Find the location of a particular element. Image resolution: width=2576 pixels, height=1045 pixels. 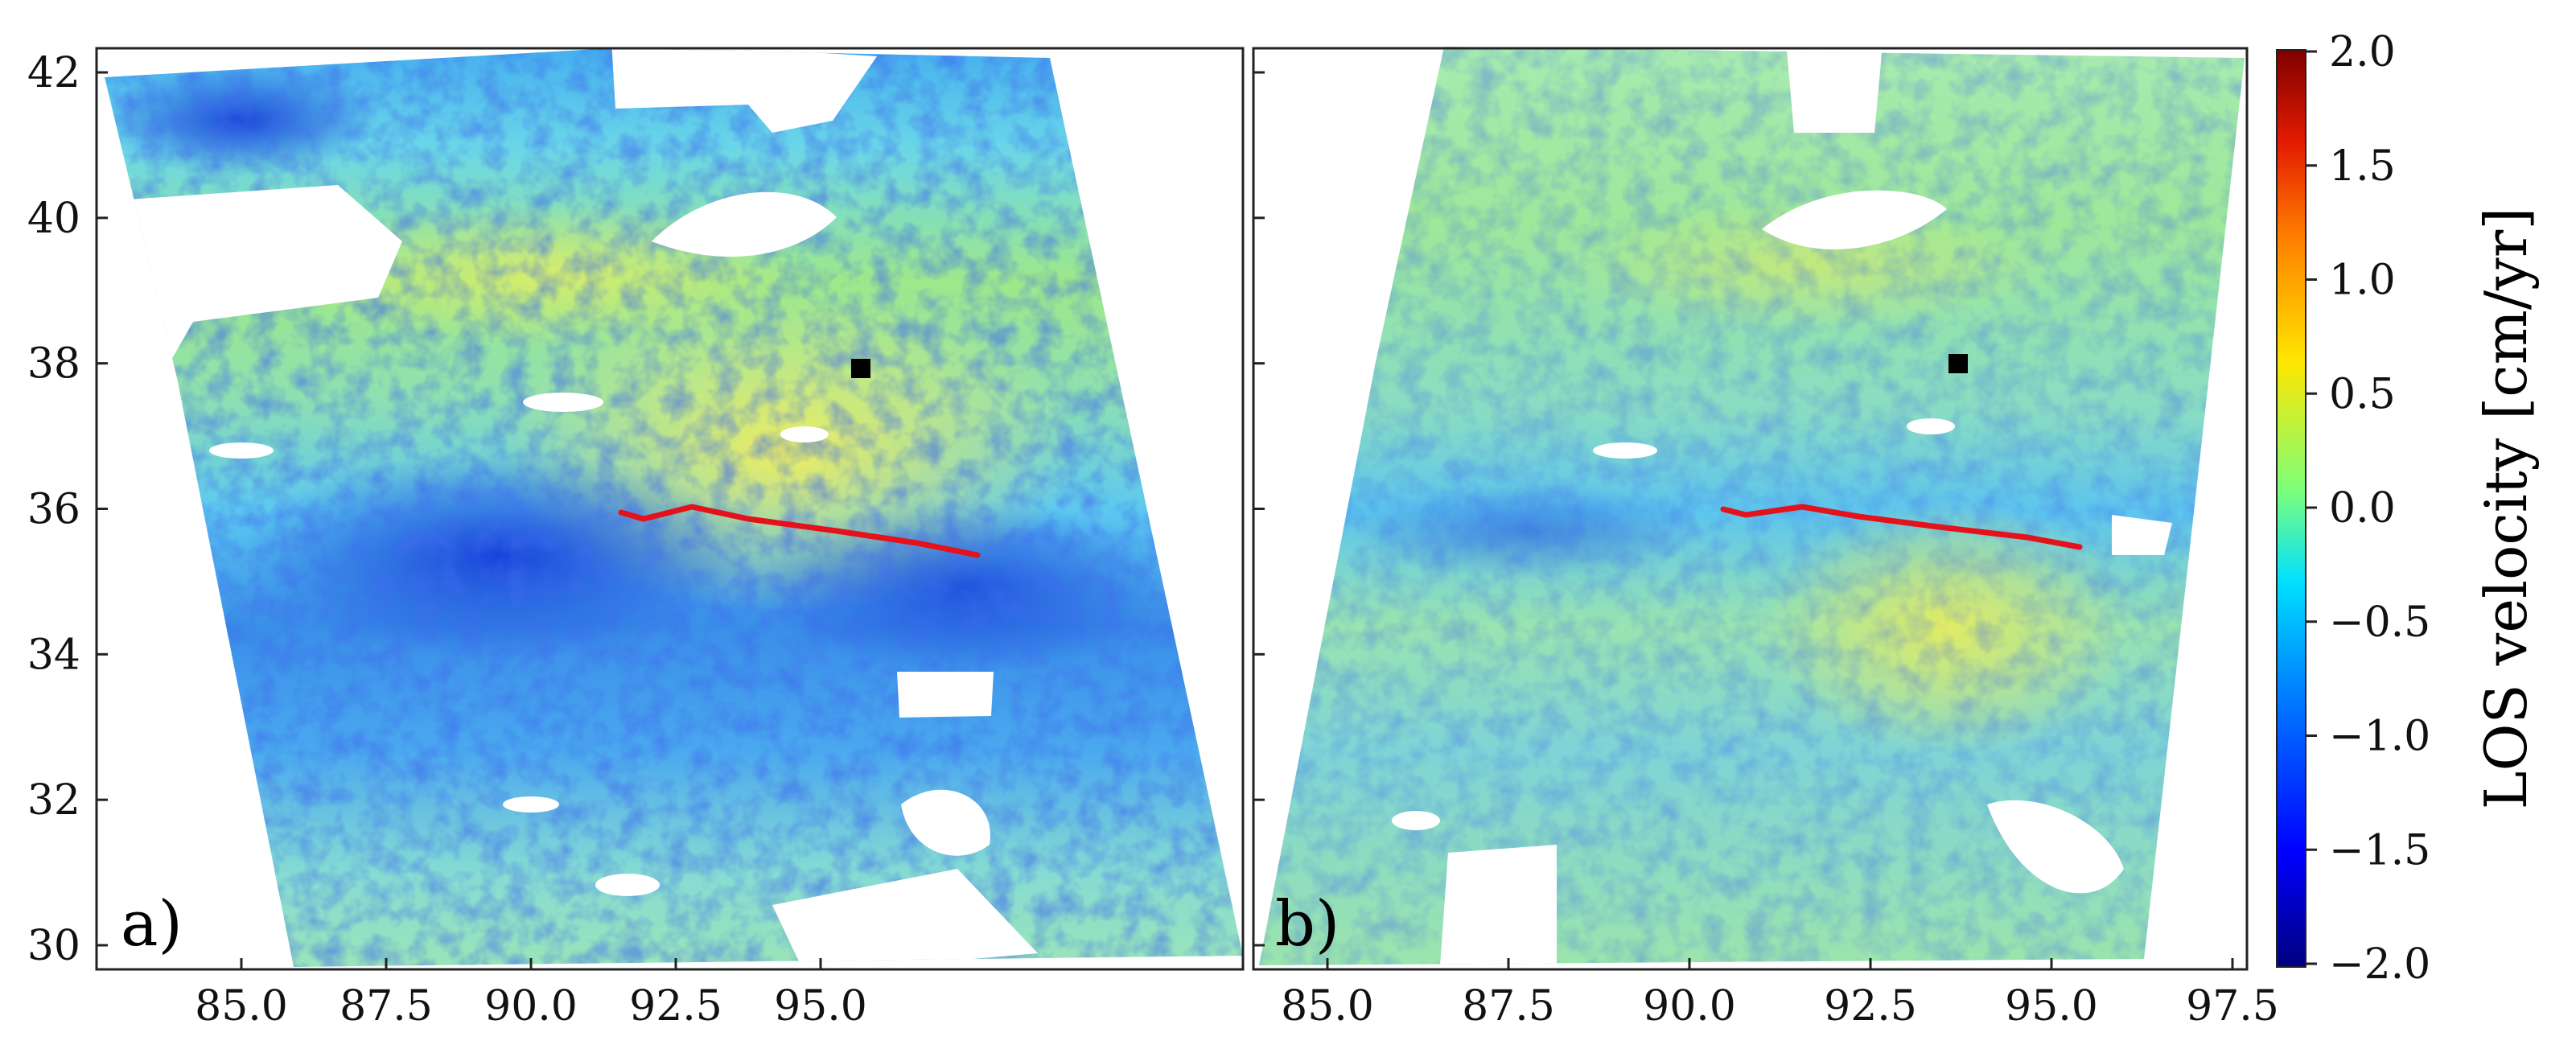

y-tick-label: 30 is located at coordinates (53, 946).